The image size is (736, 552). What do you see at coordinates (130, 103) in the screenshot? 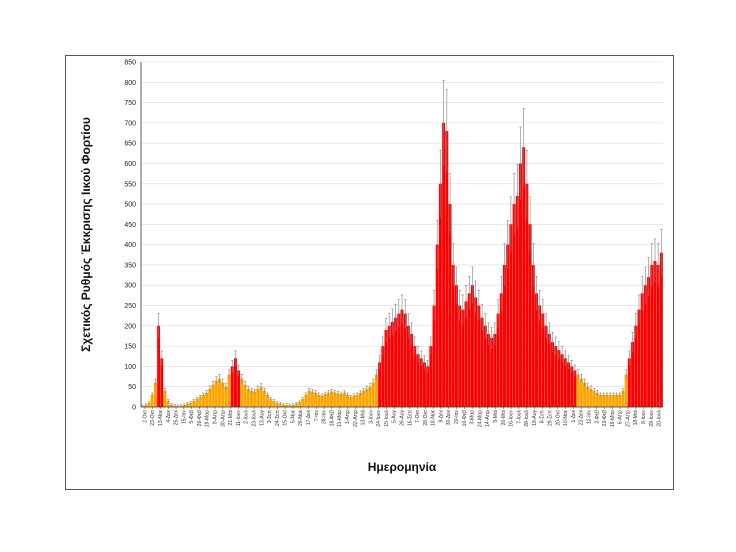
I see `y-tick-label: 750` at bounding box center [130, 103].